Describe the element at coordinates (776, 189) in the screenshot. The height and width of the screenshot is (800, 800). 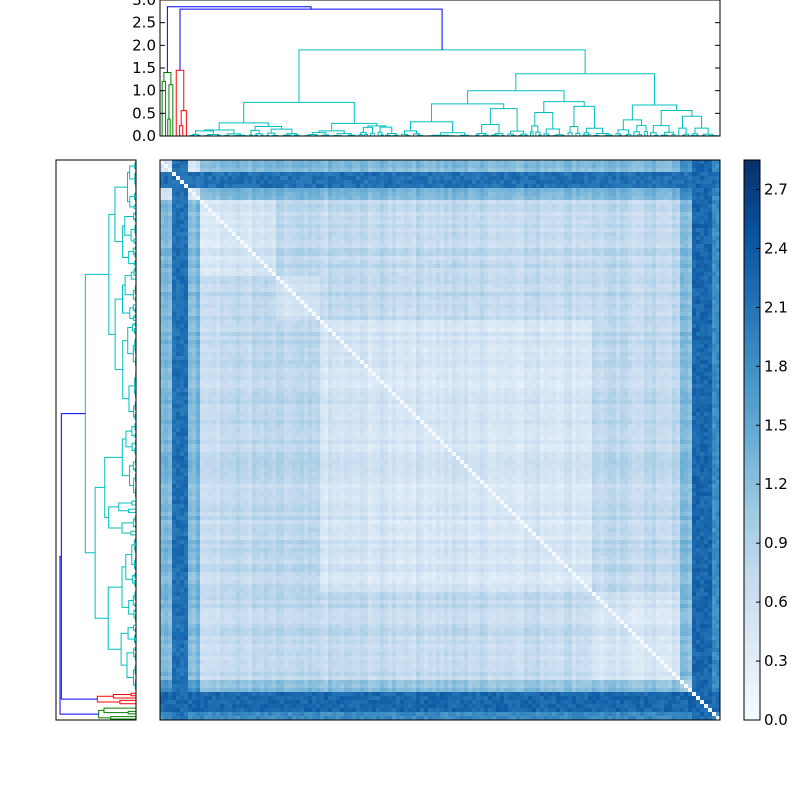
I see `colorbar-tick-label: 2.7` at that location.